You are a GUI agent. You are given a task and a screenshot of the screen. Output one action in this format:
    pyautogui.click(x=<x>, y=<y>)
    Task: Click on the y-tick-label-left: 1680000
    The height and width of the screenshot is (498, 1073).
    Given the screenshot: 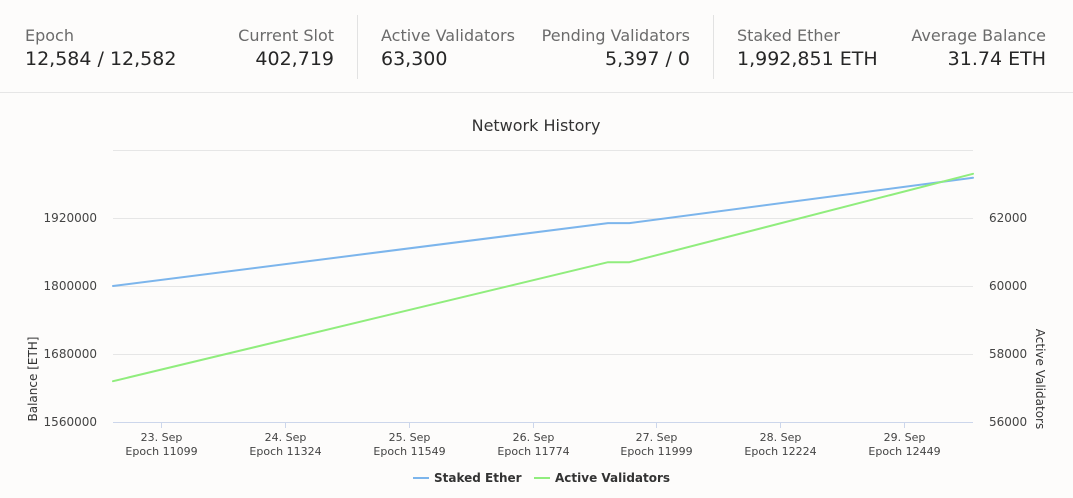 What is the action you would take?
    pyautogui.click(x=70, y=354)
    